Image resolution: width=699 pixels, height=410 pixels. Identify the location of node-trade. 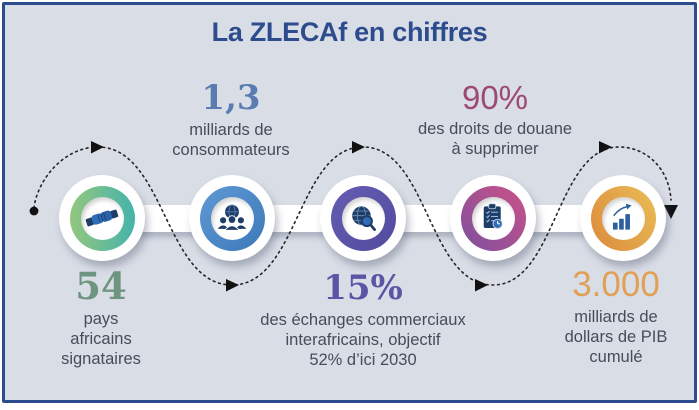
(363, 218).